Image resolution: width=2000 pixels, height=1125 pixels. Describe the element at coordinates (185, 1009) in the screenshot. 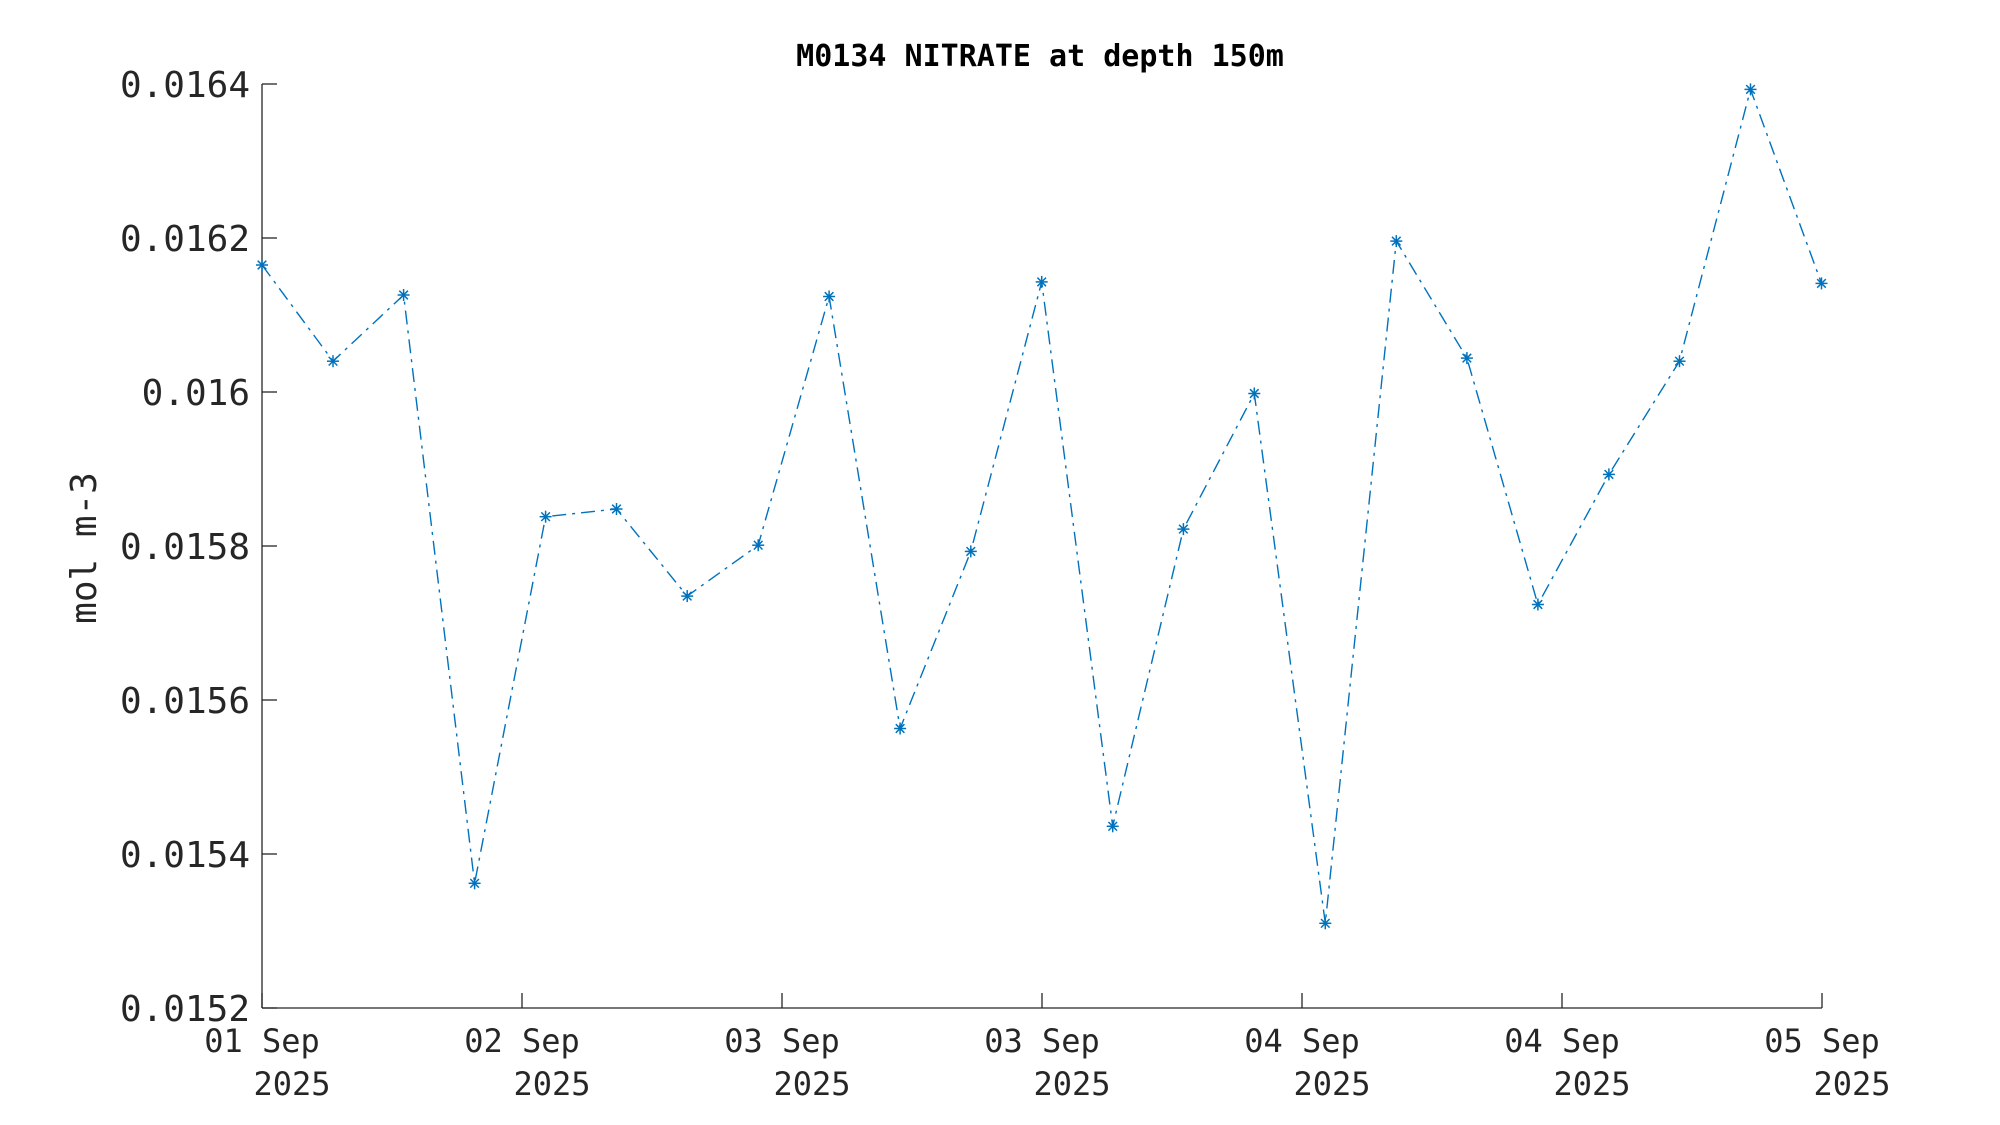

I see `y-tick-label: 0.0152` at that location.